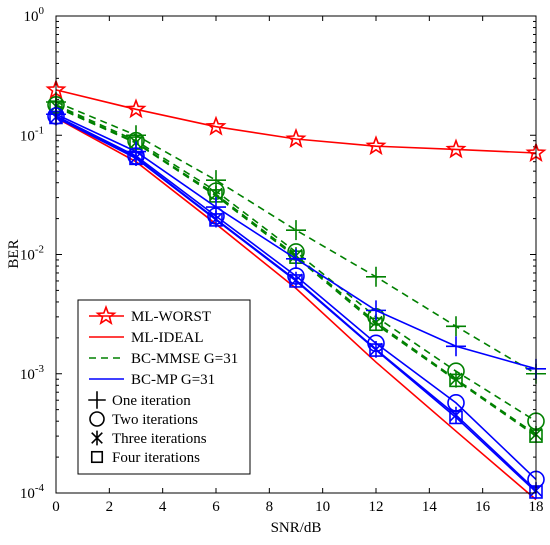  Describe the element at coordinates (14, 253) in the screenshot. I see `y-axis-title: BER` at that location.